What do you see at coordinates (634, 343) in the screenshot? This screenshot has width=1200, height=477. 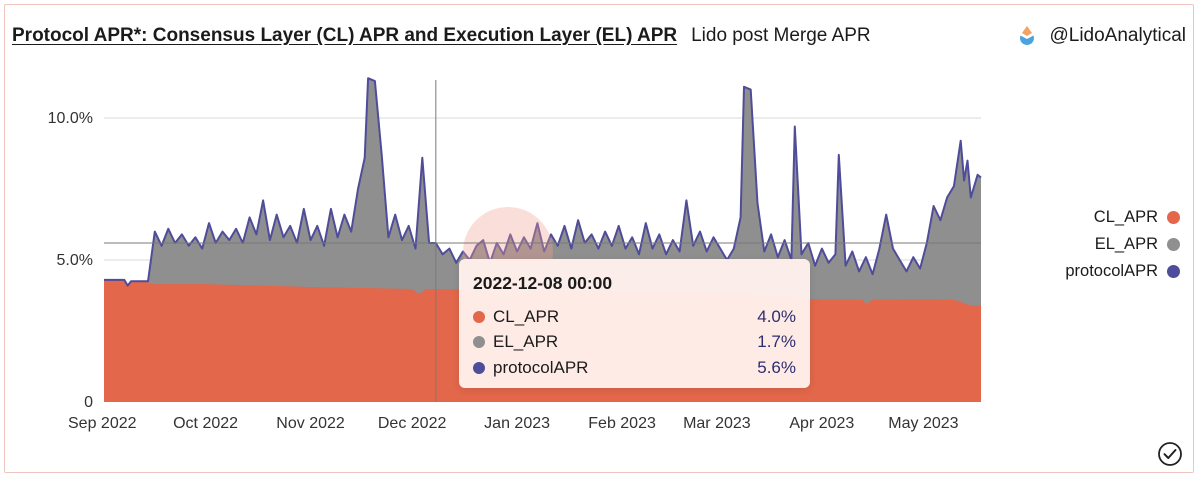 I see `tooltip-row-el: EL_APR 1.7%` at bounding box center [634, 343].